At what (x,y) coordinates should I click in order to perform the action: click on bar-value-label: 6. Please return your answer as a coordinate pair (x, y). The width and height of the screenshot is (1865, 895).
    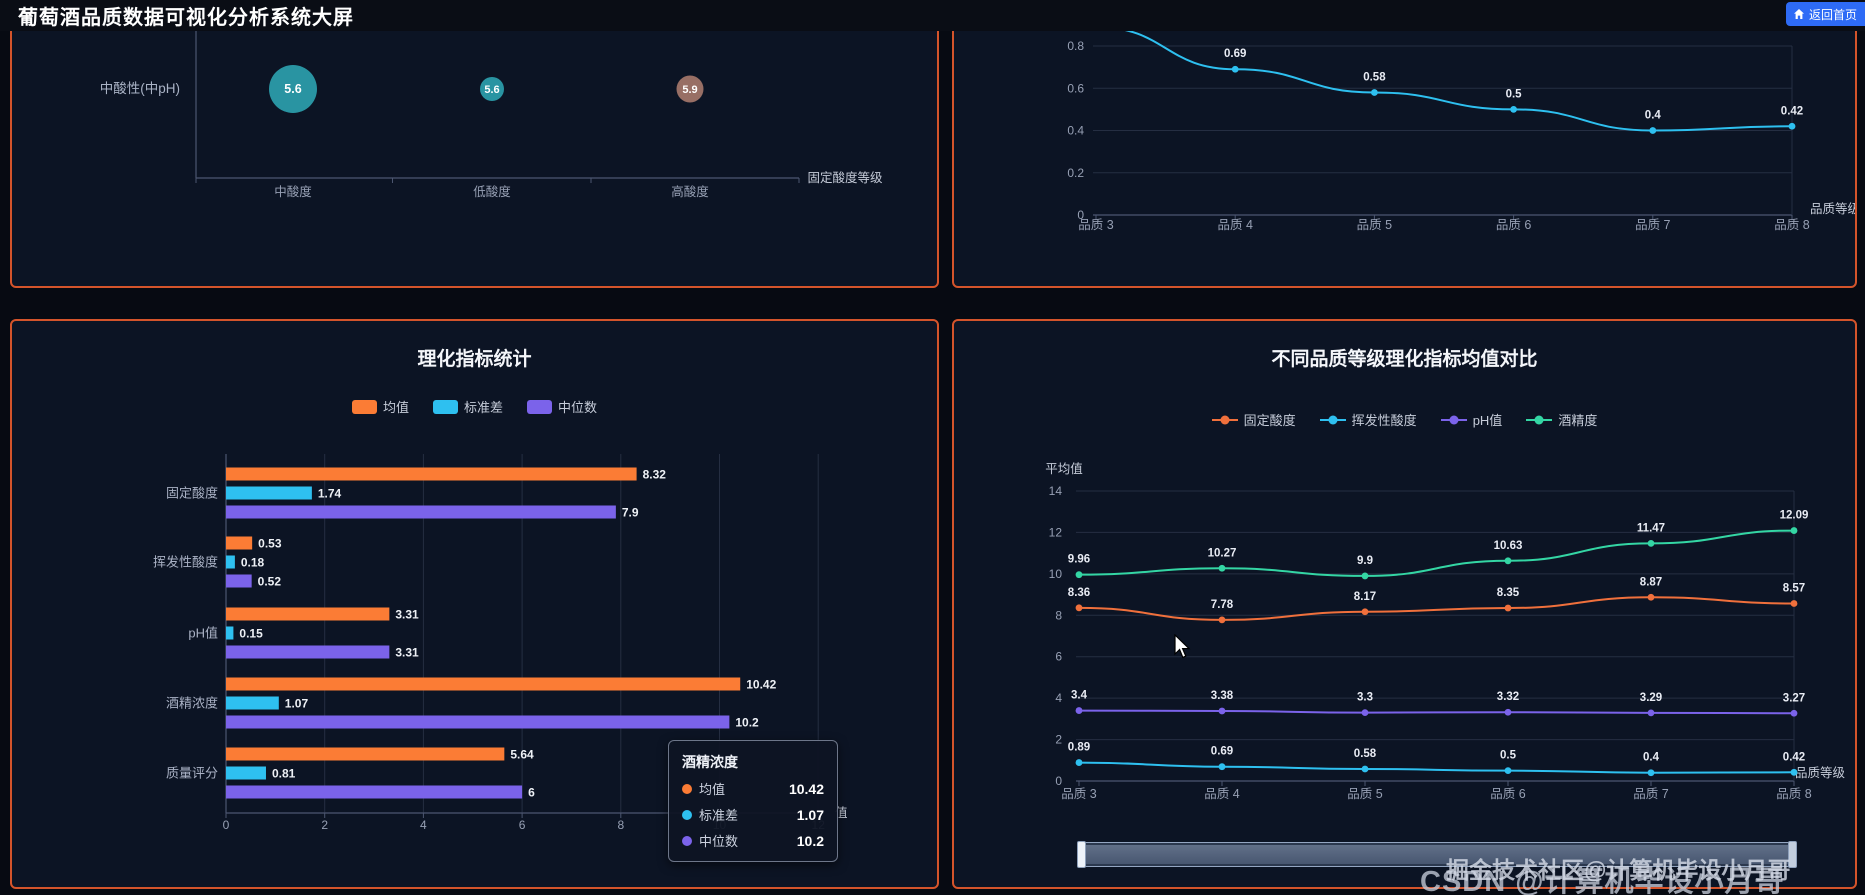
    Looking at the image, I should click on (531, 793).